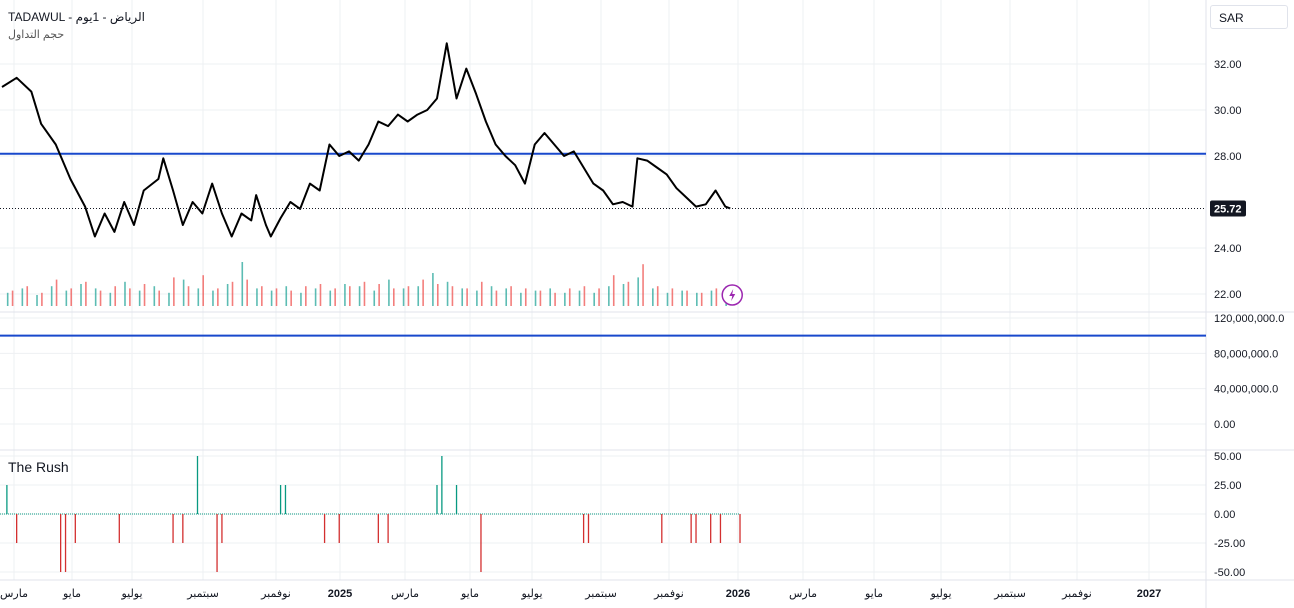 The image size is (1294, 608). I want to click on time-axis-label: 2026, so click(738, 594).